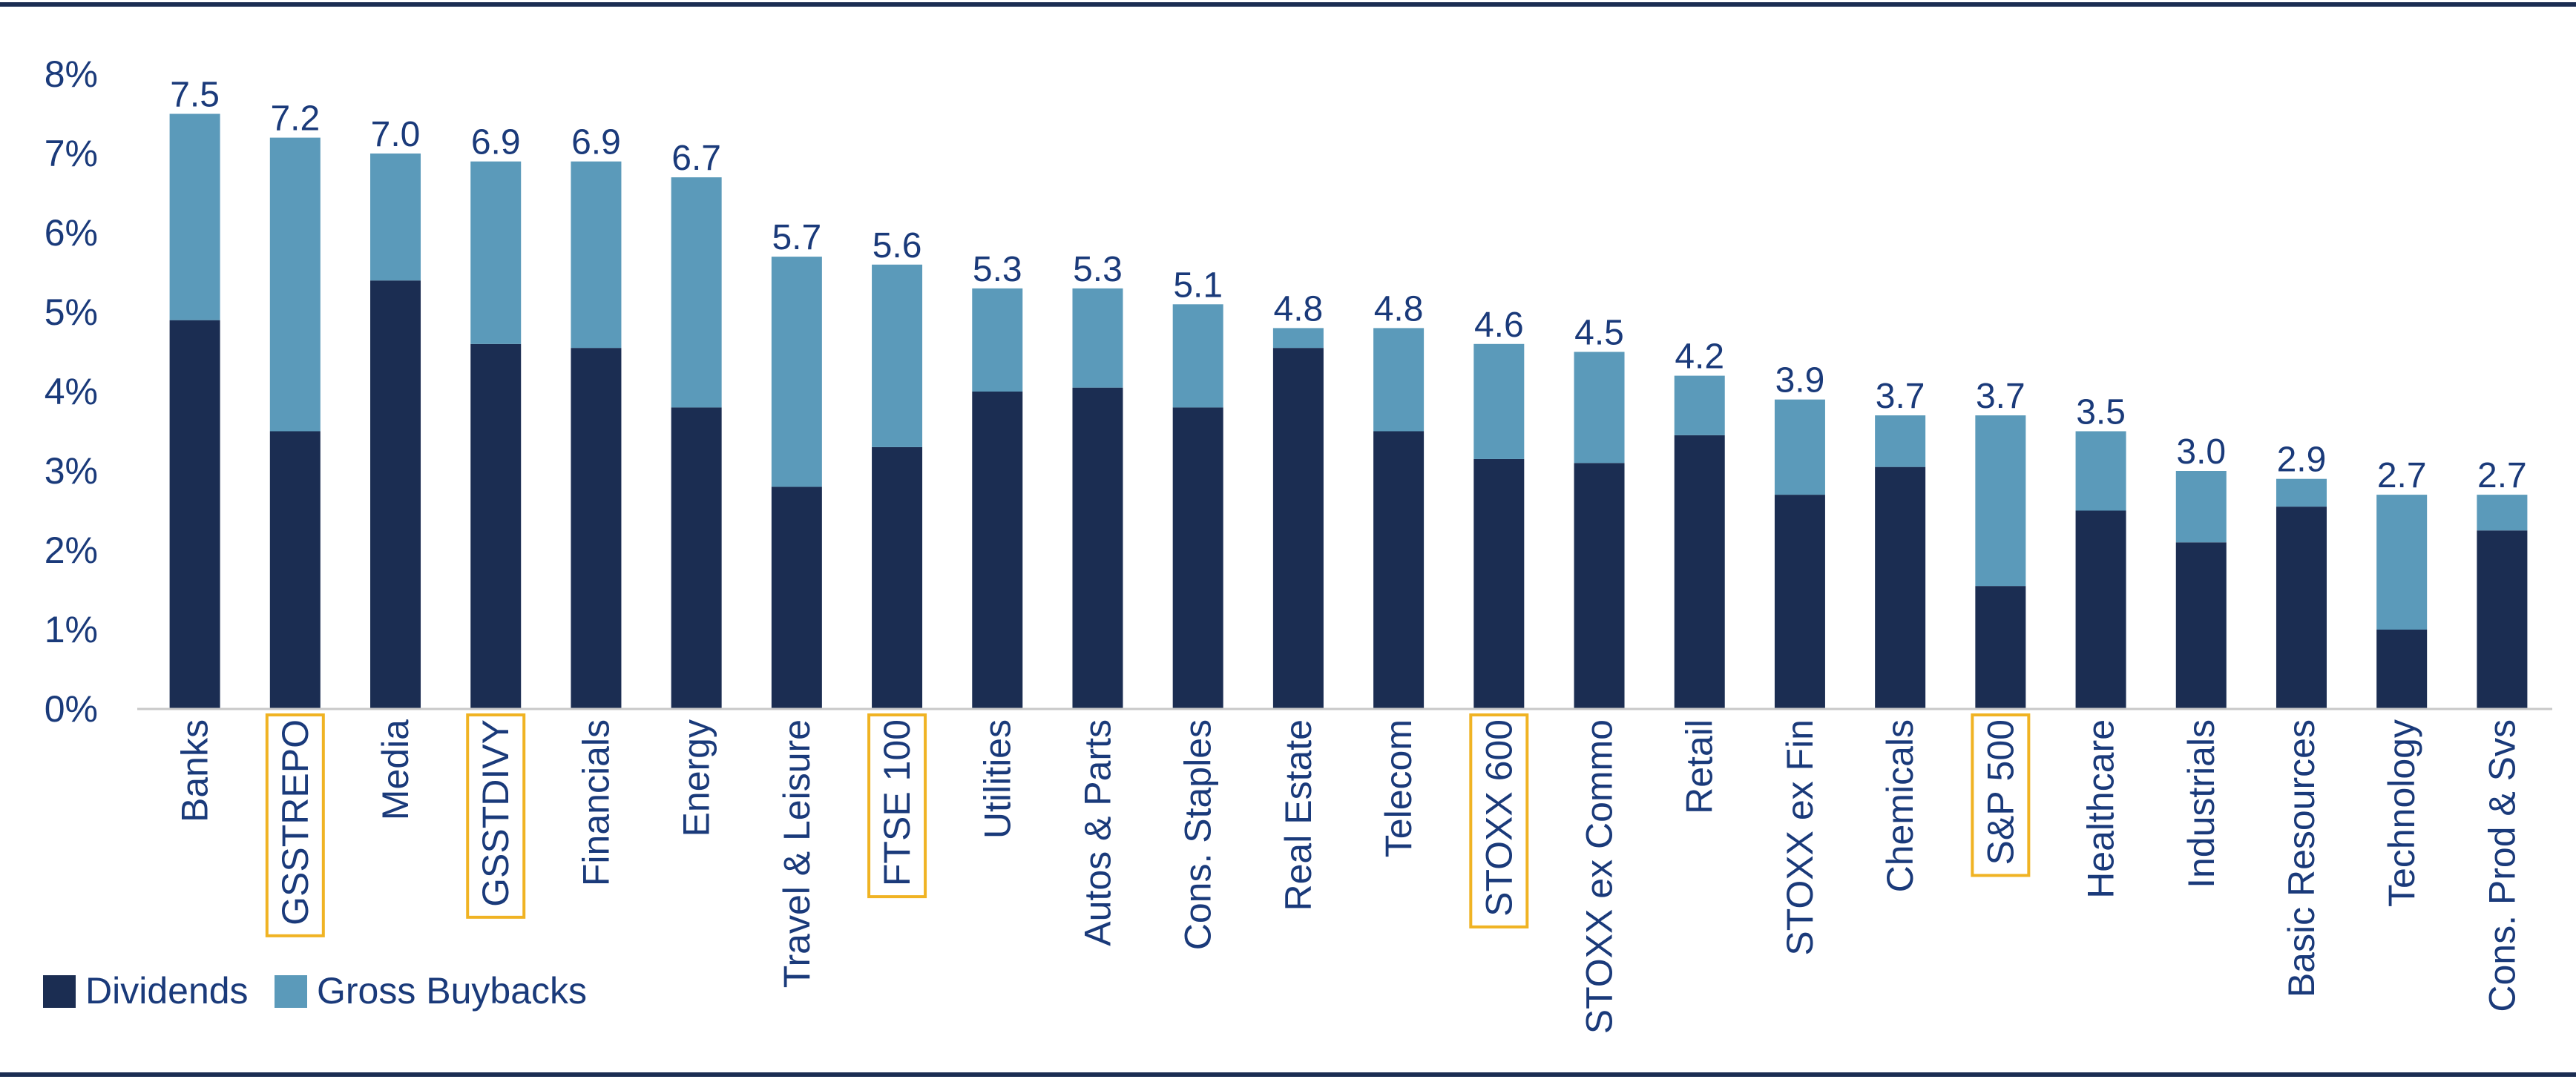 This screenshot has width=2576, height=1082. I want to click on category-label: FTSE 100, so click(897, 802).